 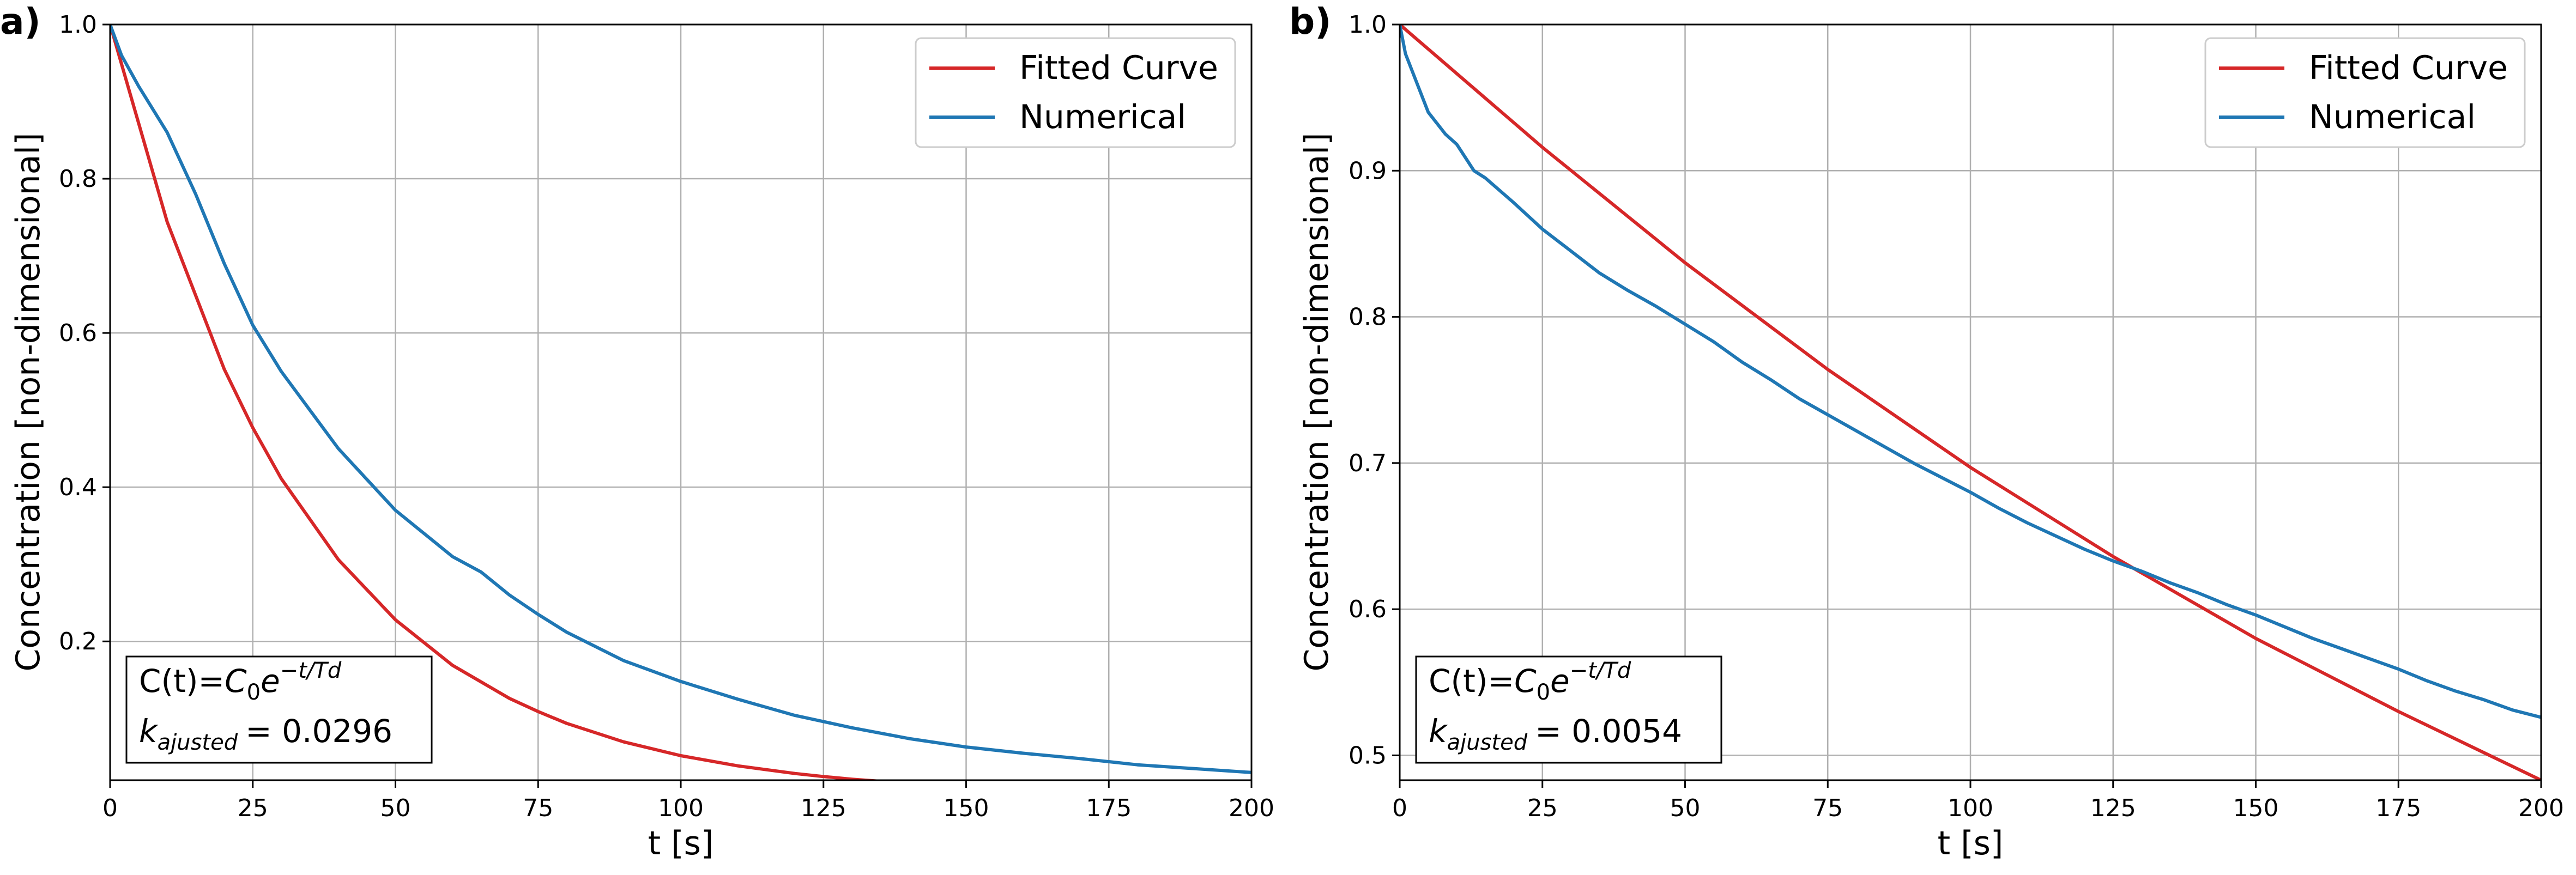 I want to click on y-axis-ticks: 0.2 0.4 0.6 0.8 1.0, so click(x=84, y=333).